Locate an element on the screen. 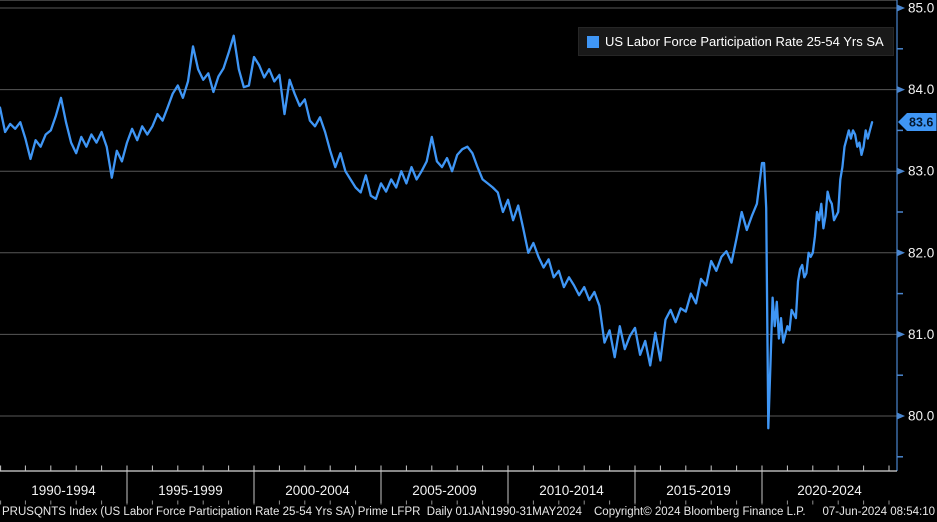 This screenshot has height=522, width=937. x-axis-label: 2015-2019 is located at coordinates (698, 490).